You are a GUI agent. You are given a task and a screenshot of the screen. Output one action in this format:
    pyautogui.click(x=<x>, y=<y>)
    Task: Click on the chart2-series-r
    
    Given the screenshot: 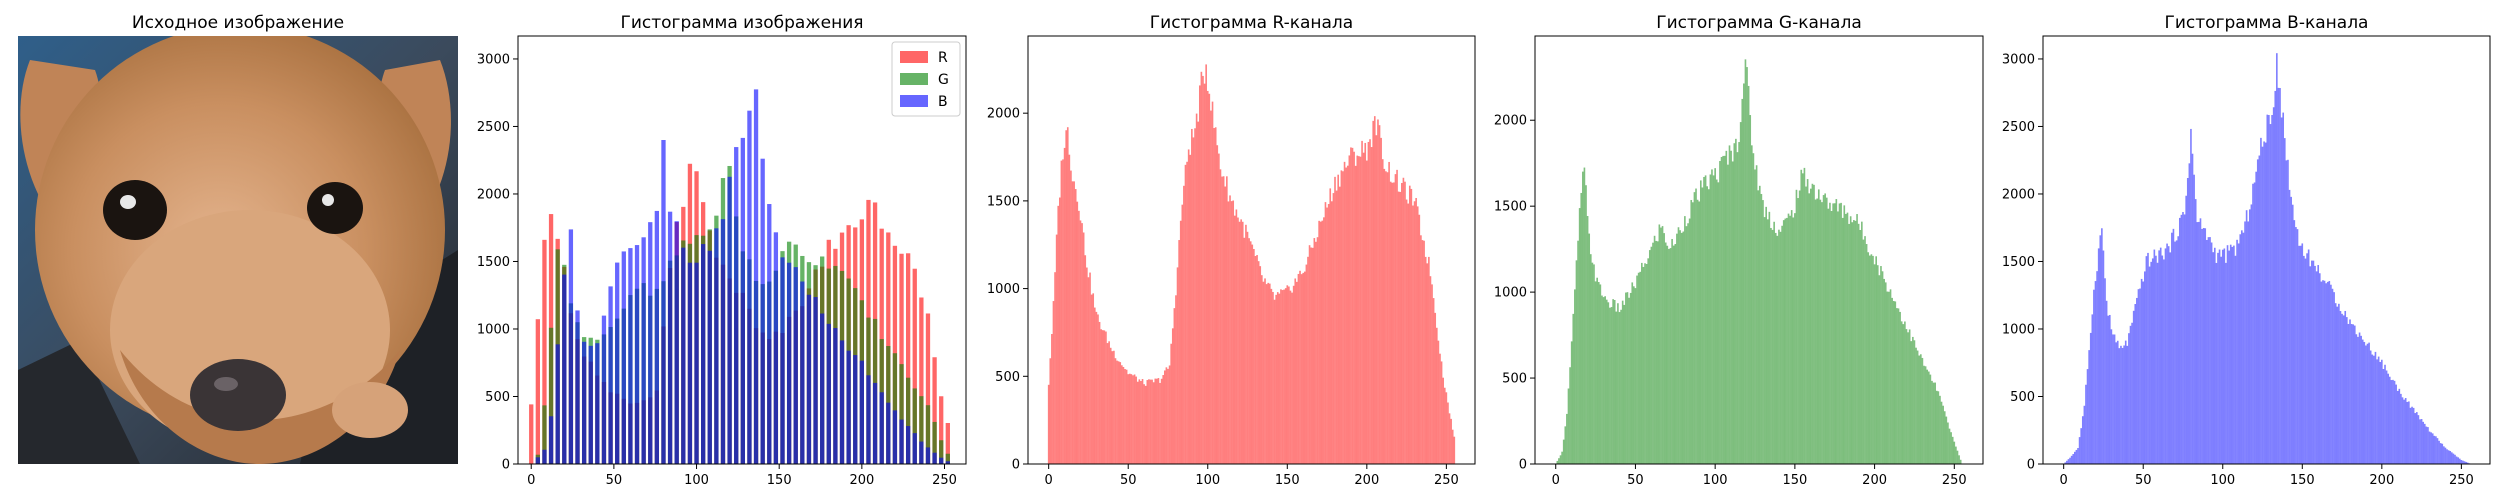 What is the action you would take?
    pyautogui.click(x=1251, y=264)
    